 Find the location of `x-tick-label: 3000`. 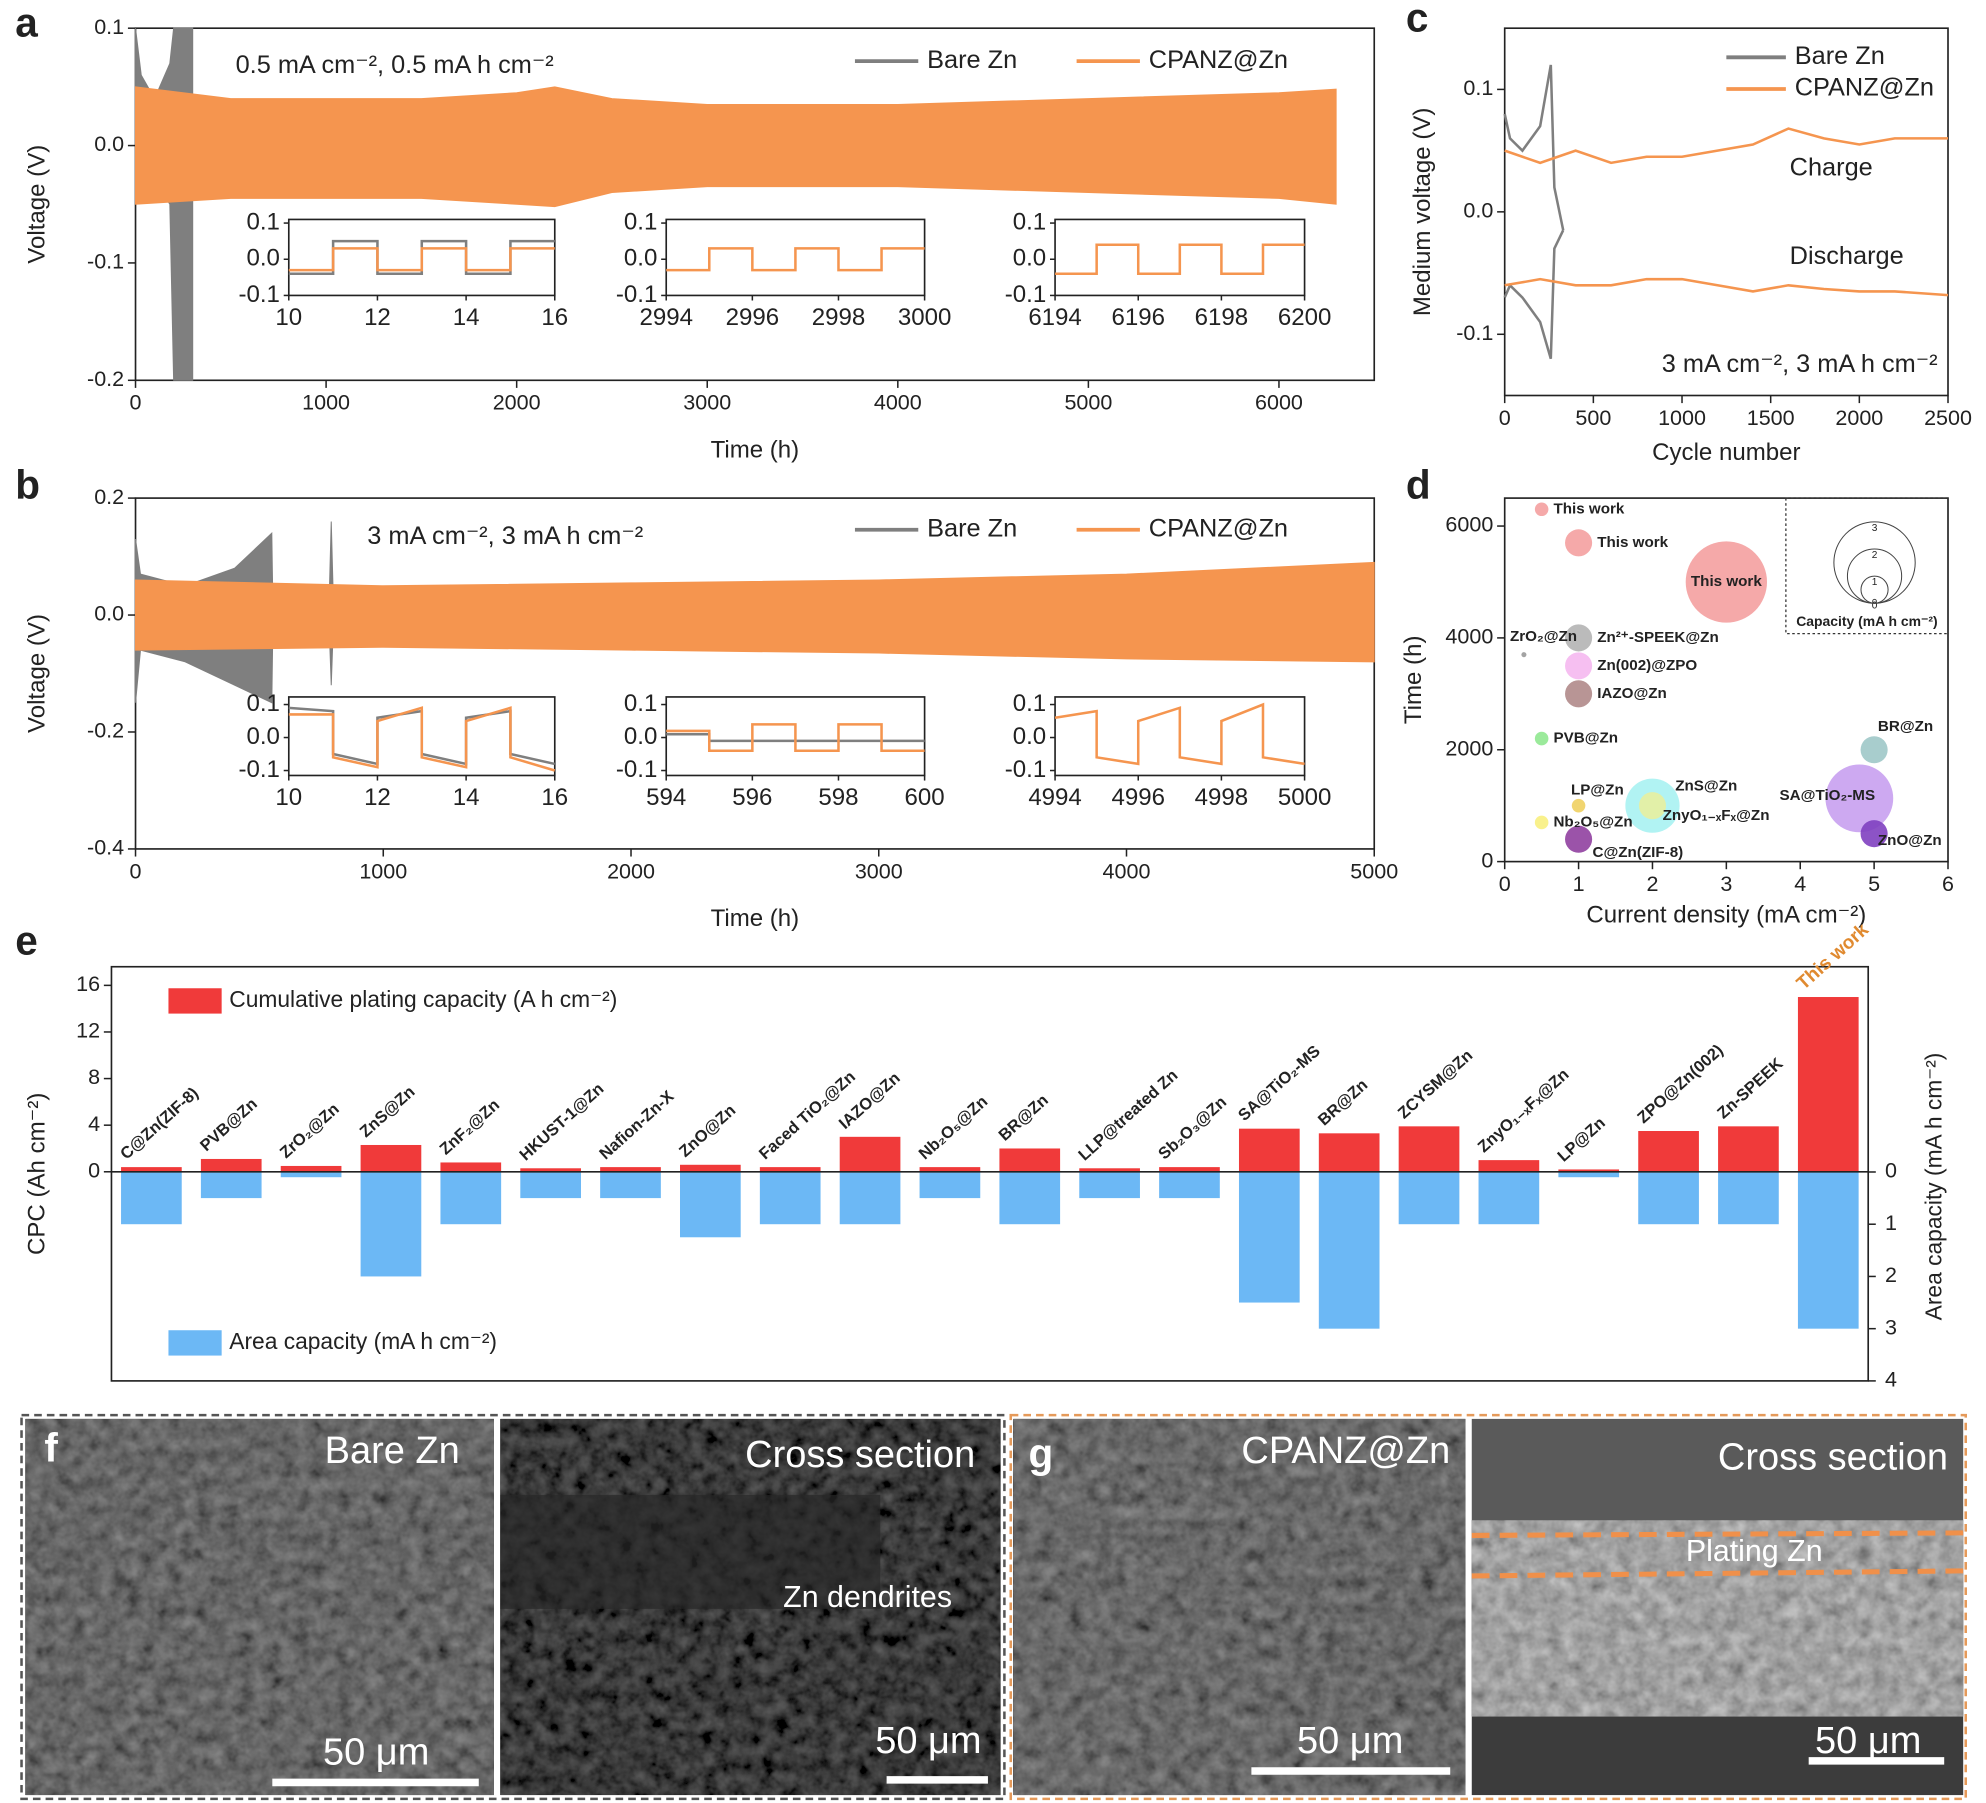

x-tick-label: 3000 is located at coordinates (707, 403).